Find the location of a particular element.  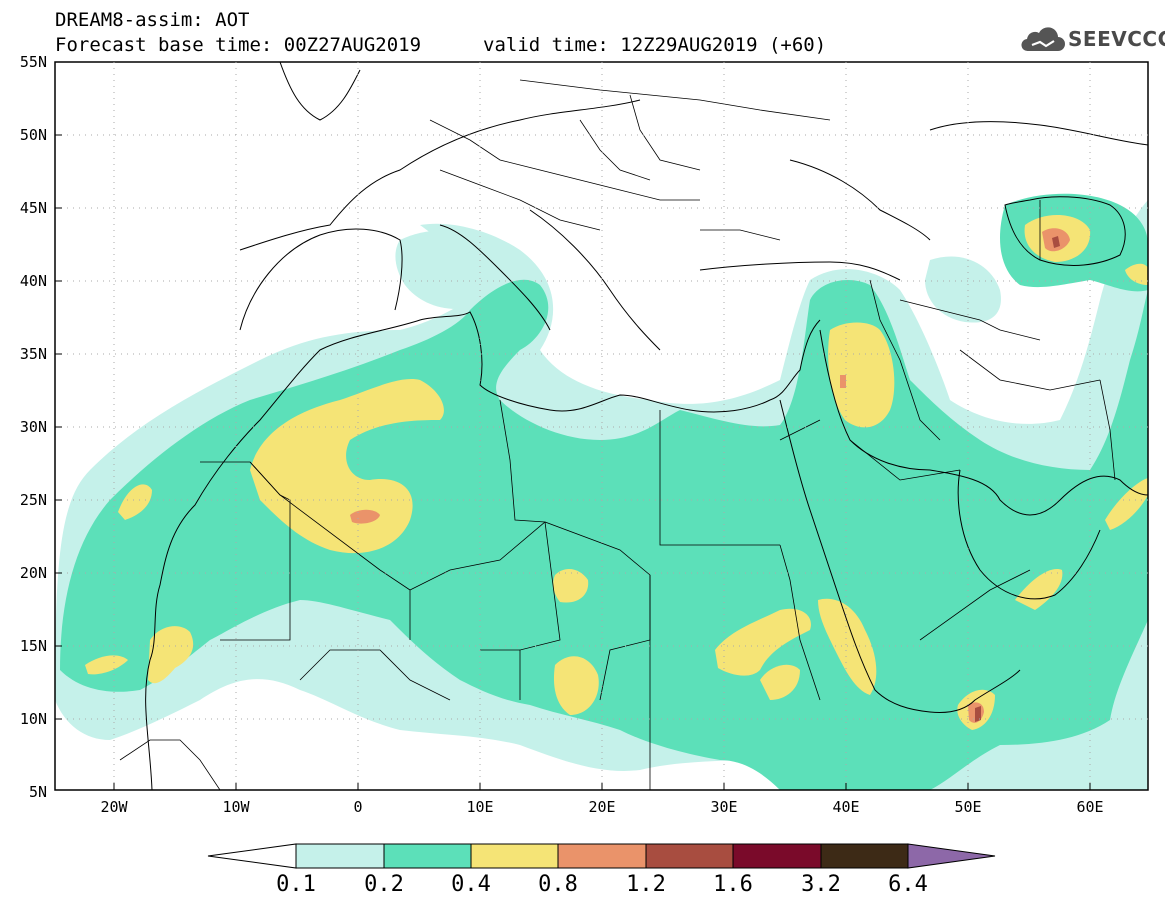

lon-label: 10E is located at coordinates (479, 807).